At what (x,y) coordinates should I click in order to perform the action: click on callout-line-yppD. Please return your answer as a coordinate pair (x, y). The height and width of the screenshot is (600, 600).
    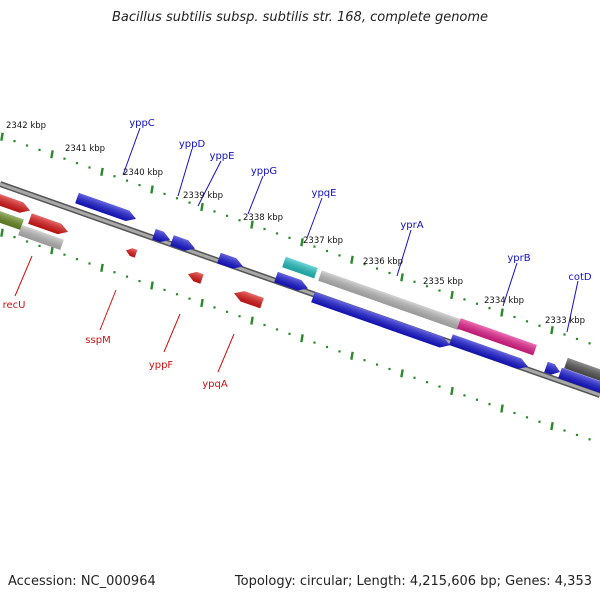
    Looking at the image, I should click on (185, 172).